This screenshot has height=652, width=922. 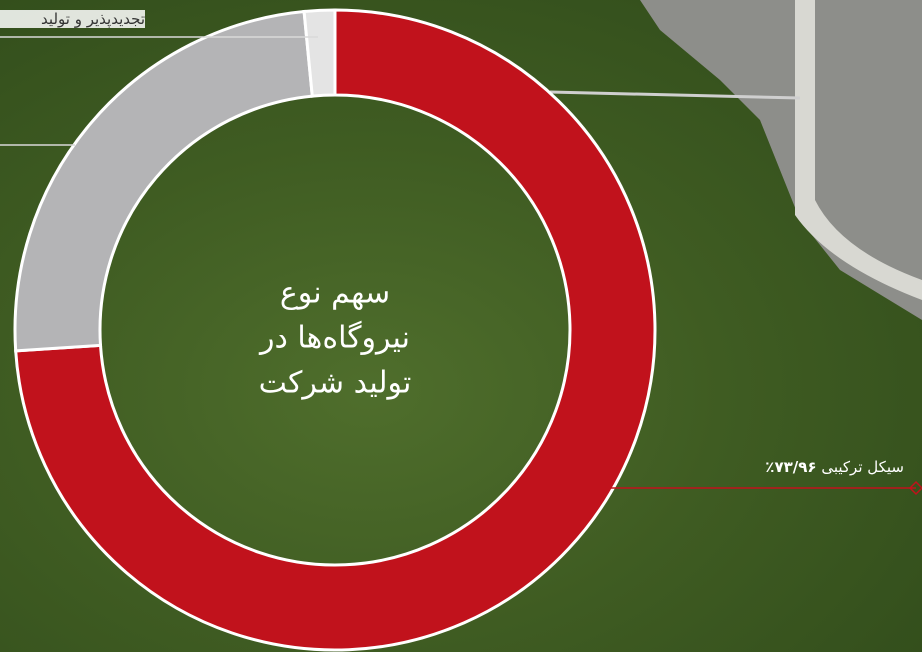 I want to click on segment-label: سیکل ترکیبی ۷۳/۹۶٪, so click(x=834, y=467).